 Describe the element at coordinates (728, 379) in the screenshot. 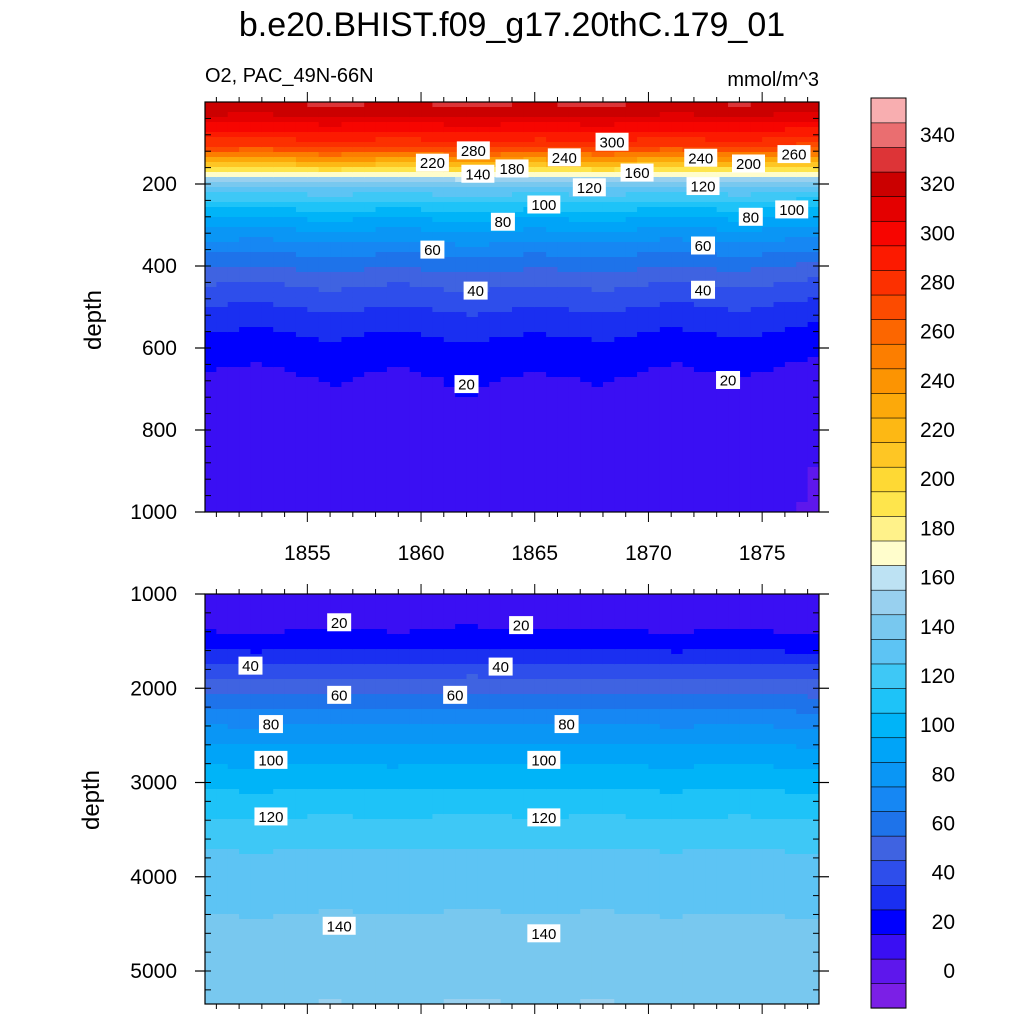

I see `contour-label-box` at that location.